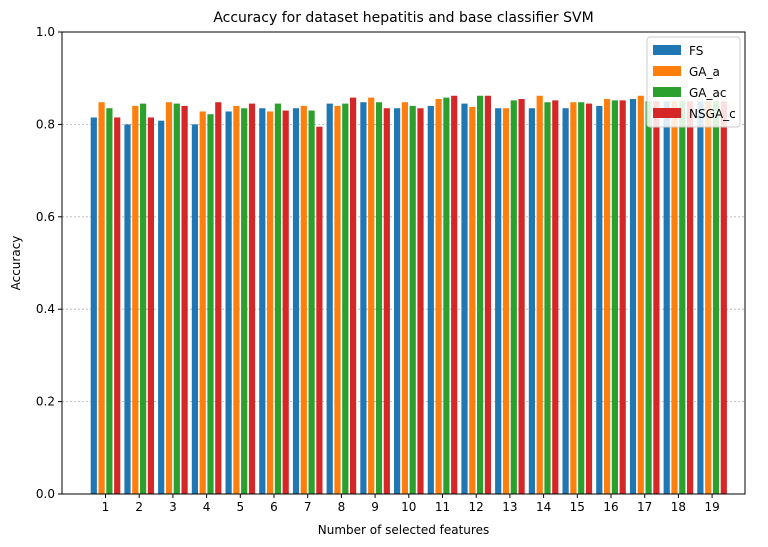  I want to click on y-tick-label: 0.8, so click(45, 124).